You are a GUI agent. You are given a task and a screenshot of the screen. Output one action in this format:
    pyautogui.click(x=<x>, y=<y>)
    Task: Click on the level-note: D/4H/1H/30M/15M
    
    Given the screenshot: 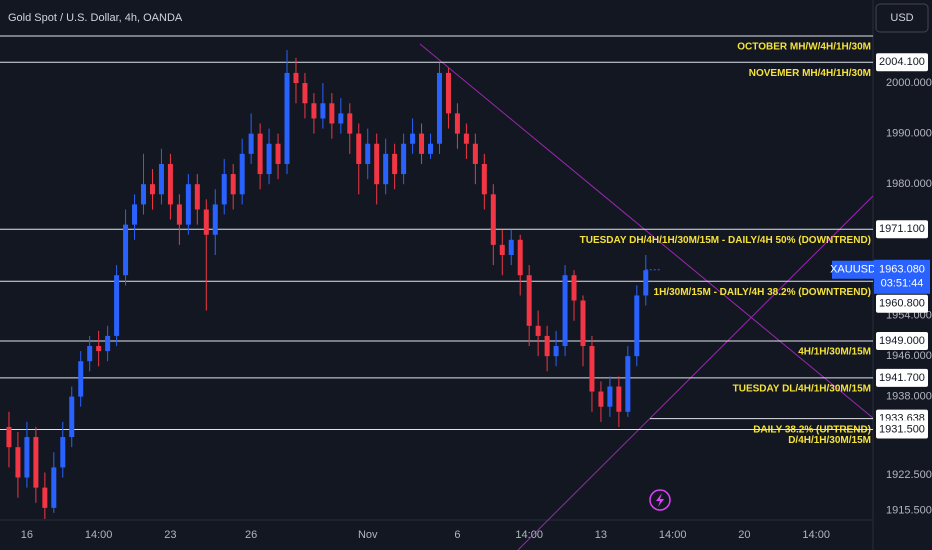 What is the action you would take?
    pyautogui.click(x=829, y=440)
    